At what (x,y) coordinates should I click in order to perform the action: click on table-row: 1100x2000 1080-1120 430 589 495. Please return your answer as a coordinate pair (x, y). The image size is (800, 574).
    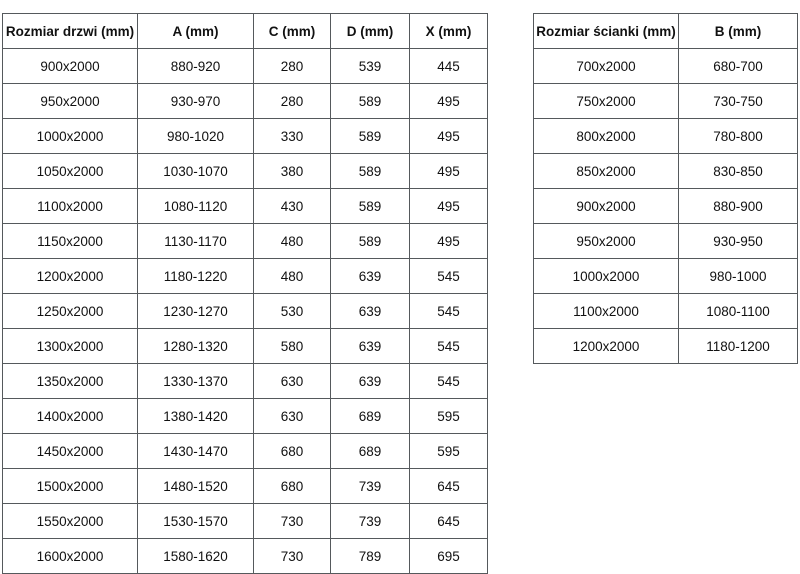
    Looking at the image, I should click on (245, 206).